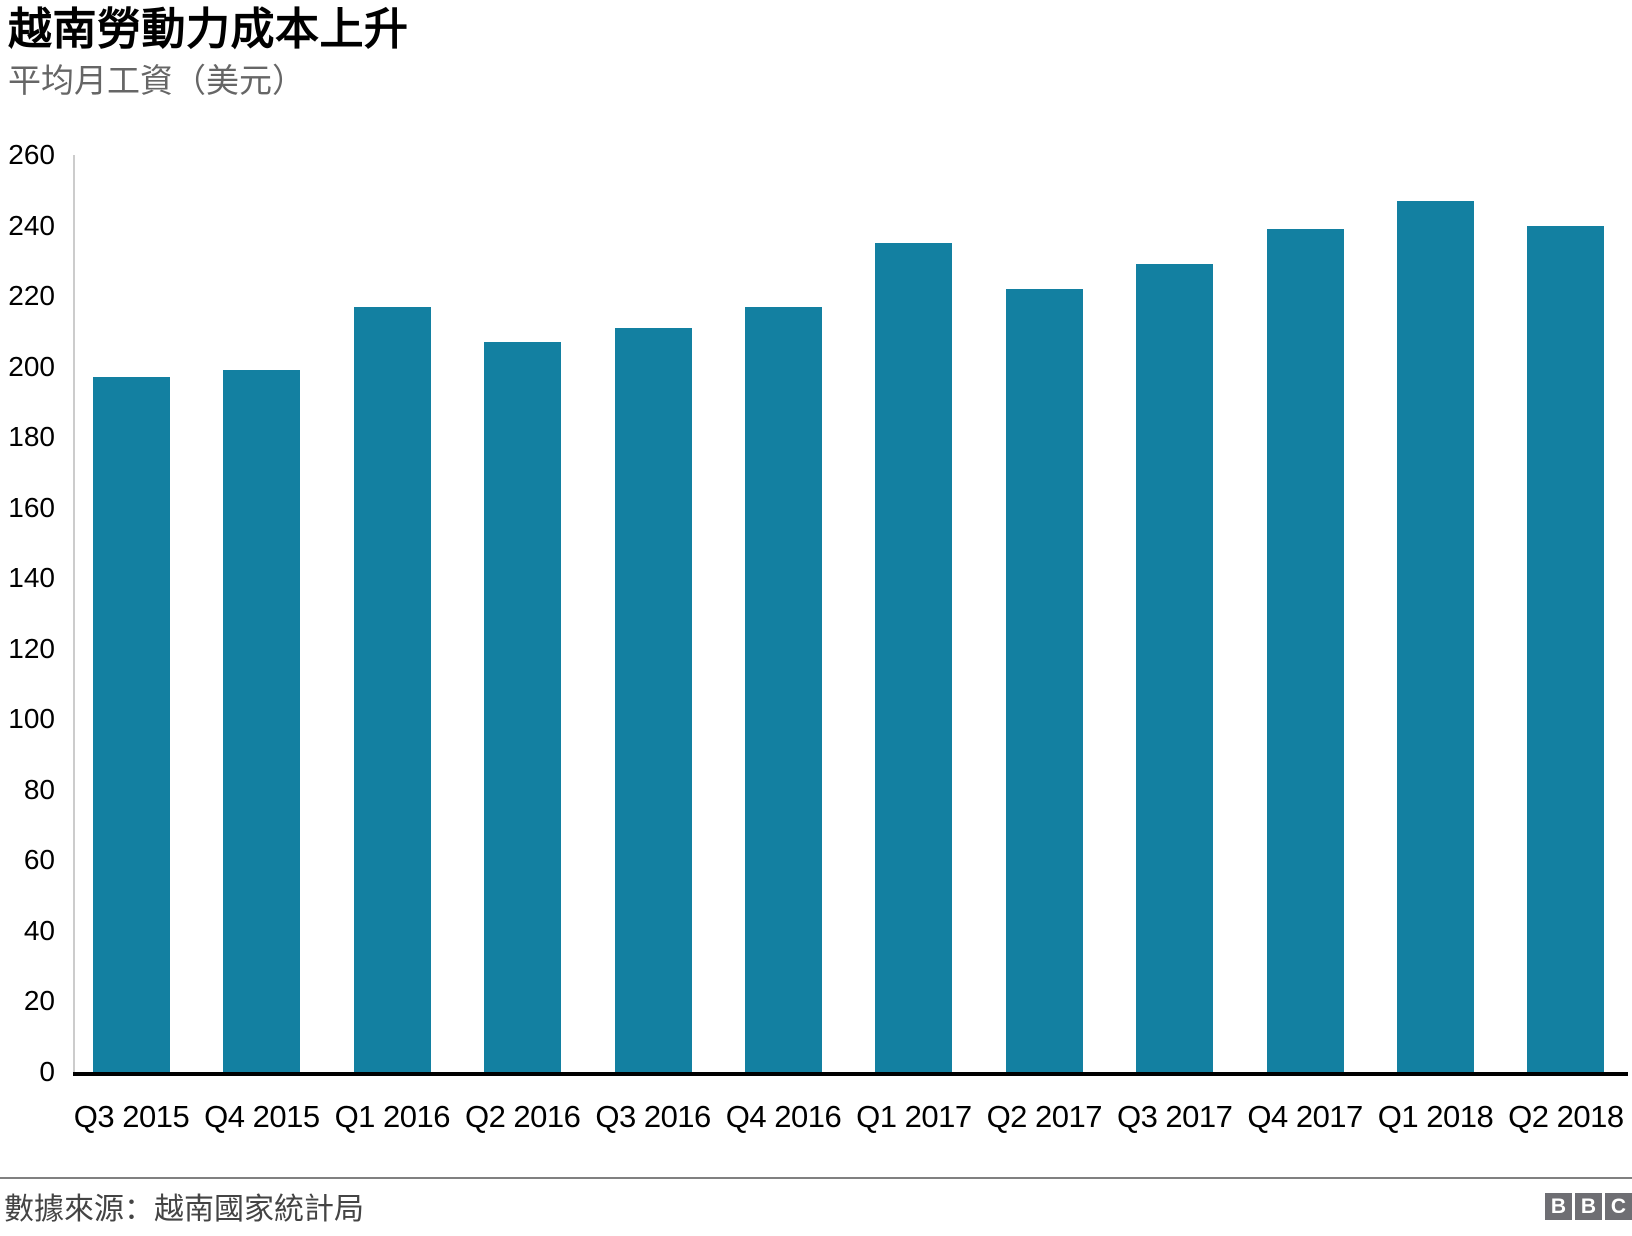  Describe the element at coordinates (131, 724) in the screenshot. I see `bar-q3-2015` at that location.